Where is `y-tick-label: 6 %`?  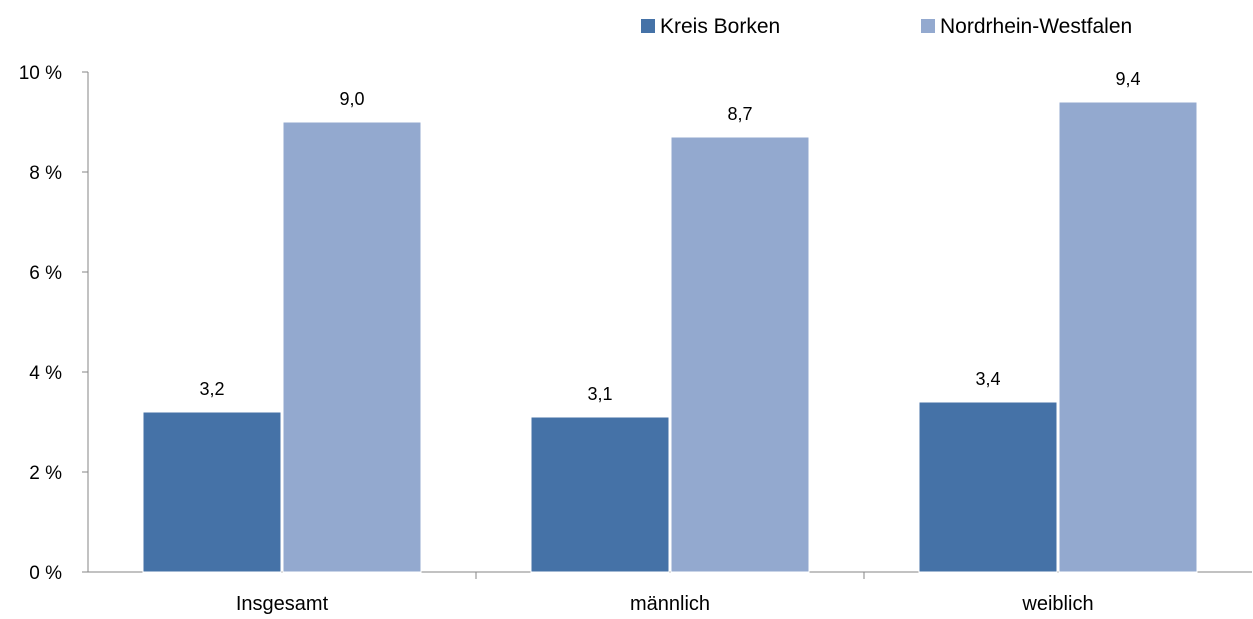 y-tick-label: 6 % is located at coordinates (45, 273).